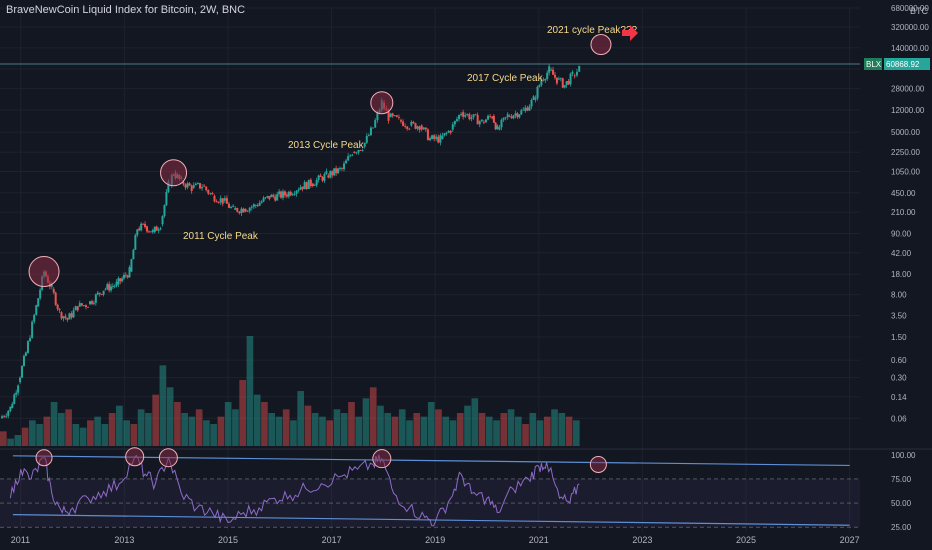 This screenshot has width=932, height=550. Describe the element at coordinates (897, 64) in the screenshot. I see `price-badge: BLX 60868.92` at that location.